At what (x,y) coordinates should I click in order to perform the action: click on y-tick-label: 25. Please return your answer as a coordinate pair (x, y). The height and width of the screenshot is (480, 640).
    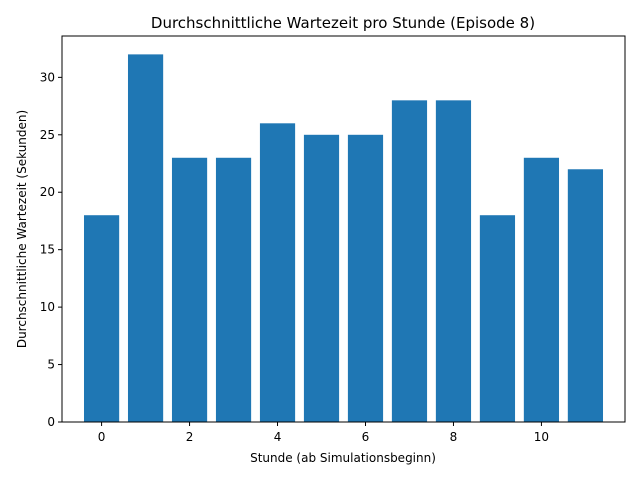
    Looking at the image, I should click on (47, 135).